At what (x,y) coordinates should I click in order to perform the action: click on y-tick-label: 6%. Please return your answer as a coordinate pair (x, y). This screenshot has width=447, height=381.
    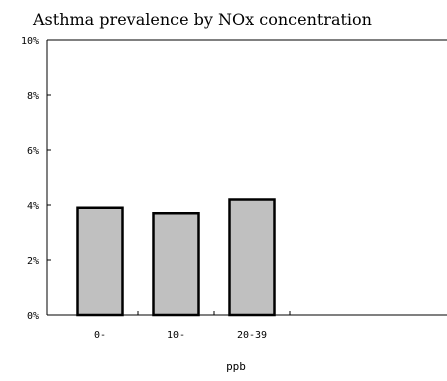
    Looking at the image, I should click on (33, 151).